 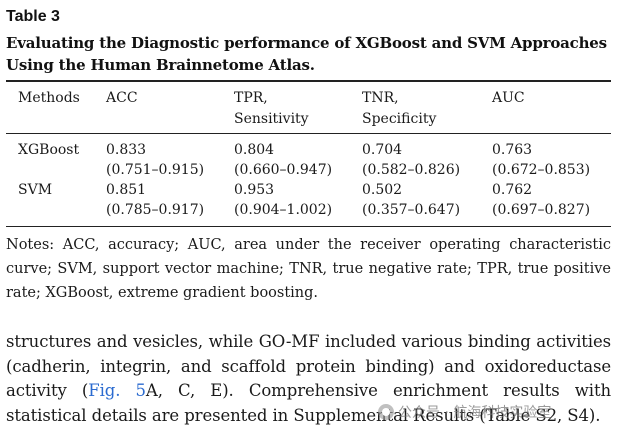 I want to click on value-cell: 0.762, so click(x=512, y=190).